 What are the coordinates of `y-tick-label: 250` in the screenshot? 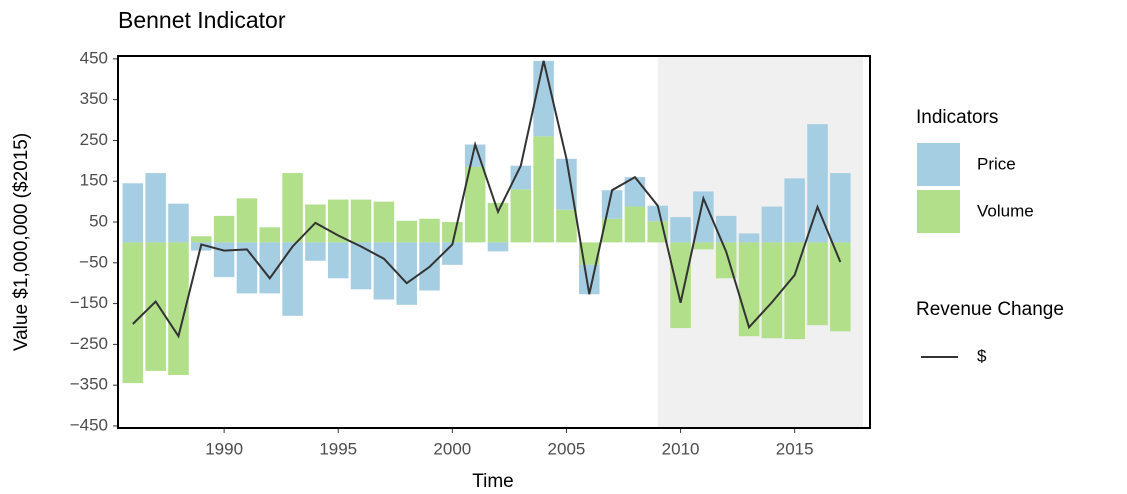 It's located at (94, 139).